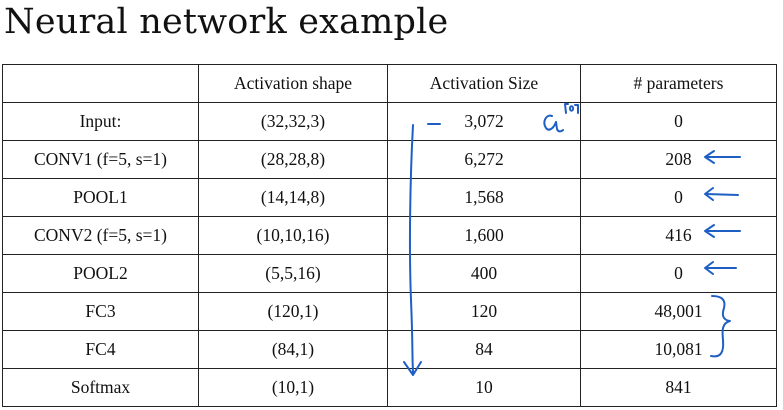 The height and width of the screenshot is (410, 783). I want to click on layer-name: POOL2, so click(100, 273).